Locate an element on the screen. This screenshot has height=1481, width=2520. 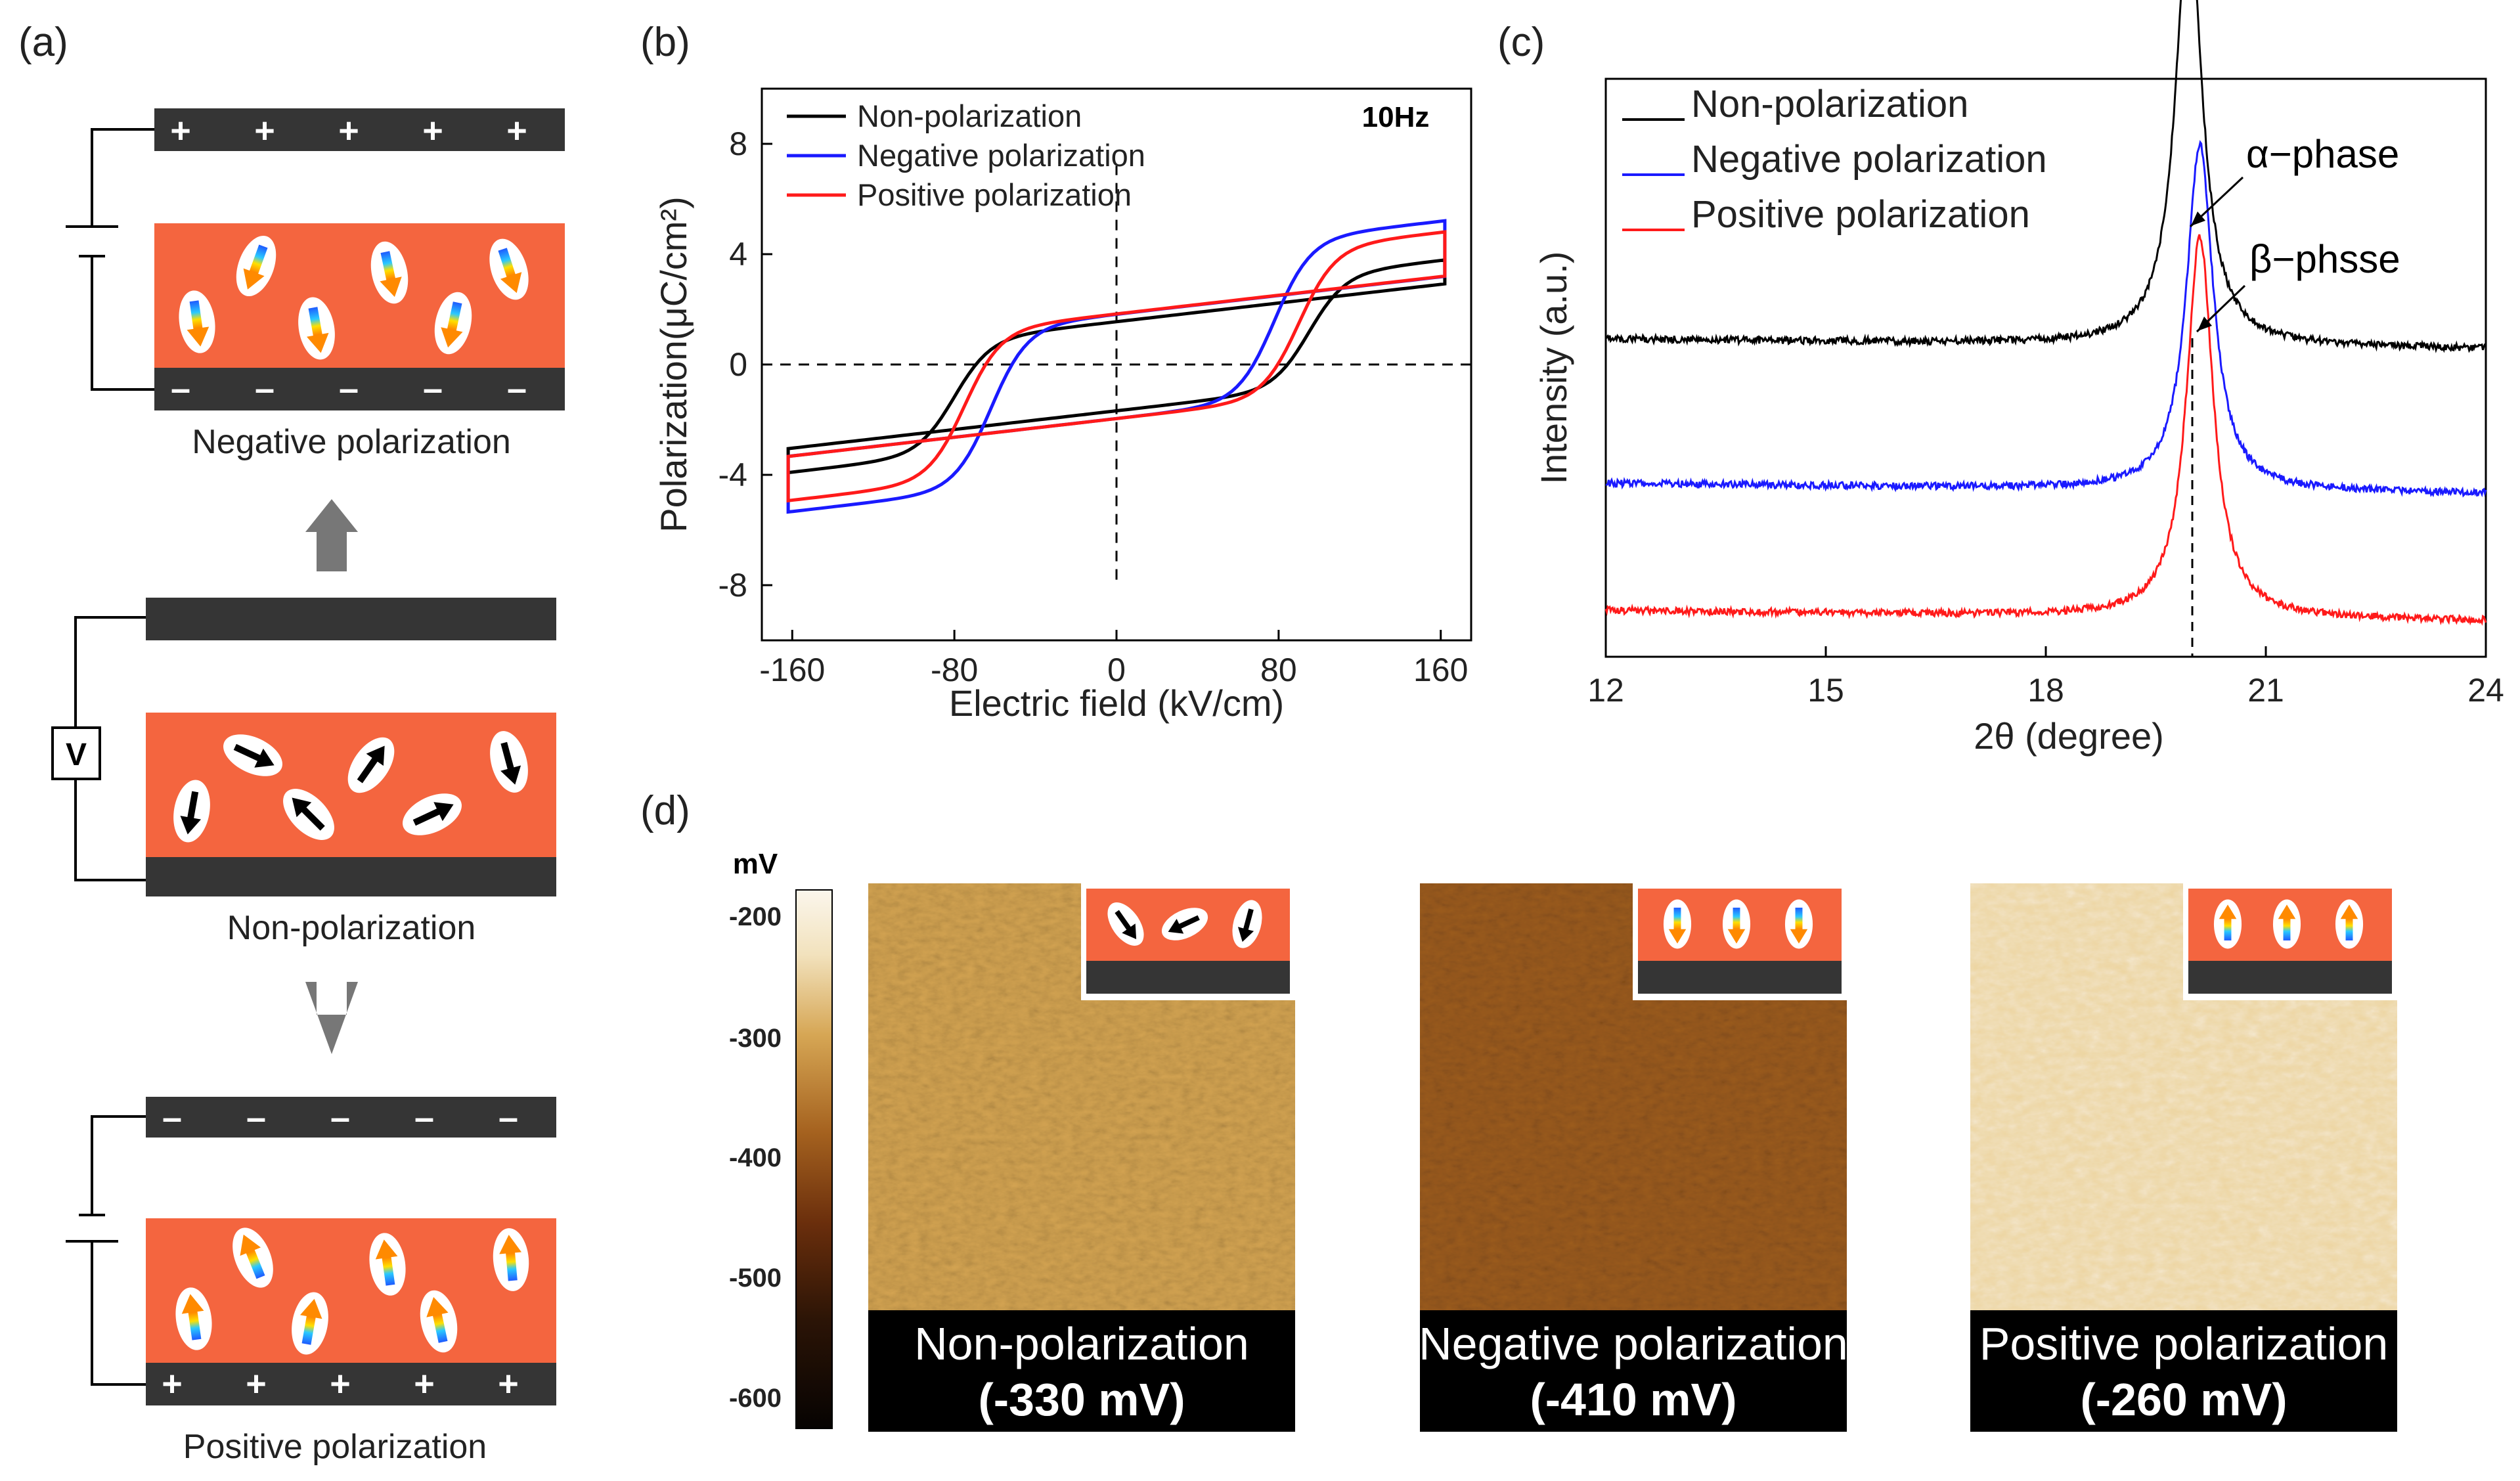
map-title: Non-polarization is located at coordinates (1081, 1343).